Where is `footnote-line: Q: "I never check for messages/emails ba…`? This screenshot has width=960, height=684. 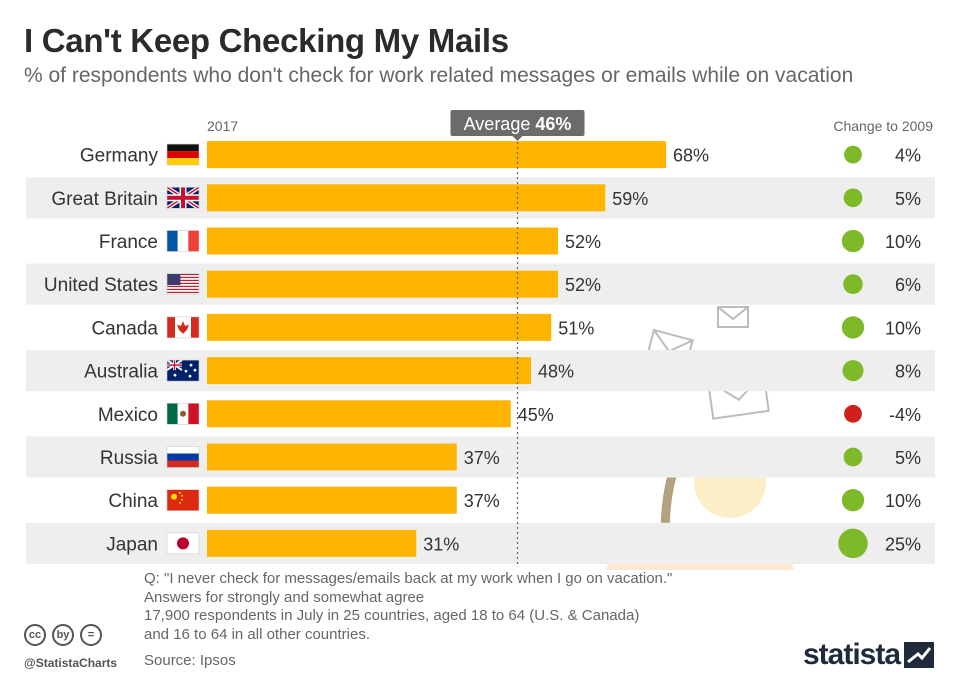 footnote-line: Q: "I never check for messages/emails ba… is located at coordinates (408, 578).